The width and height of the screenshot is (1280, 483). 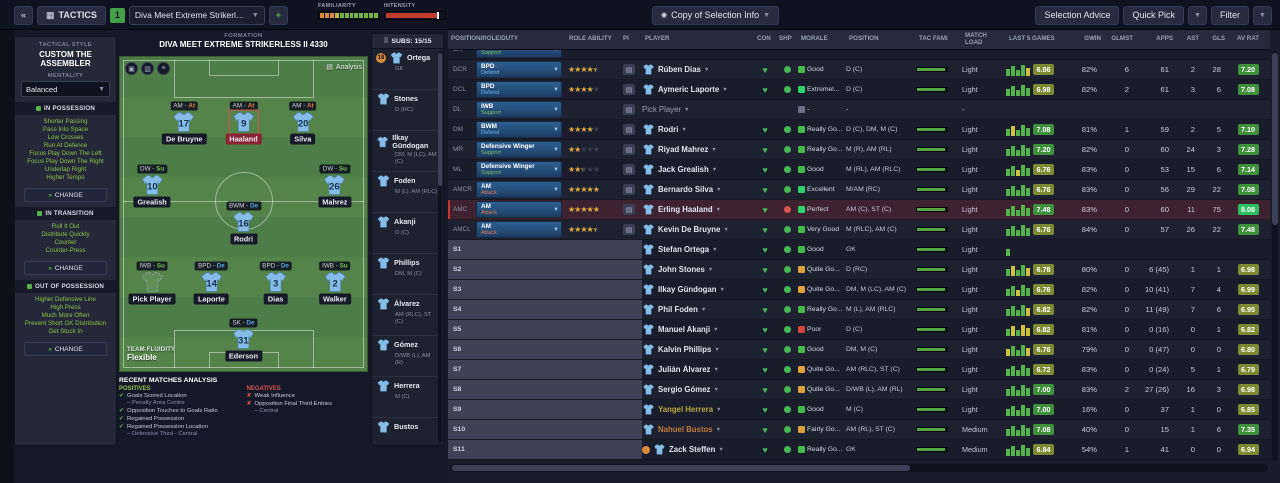 I want to click on kit-icon: ▣, so click(x=131, y=68).